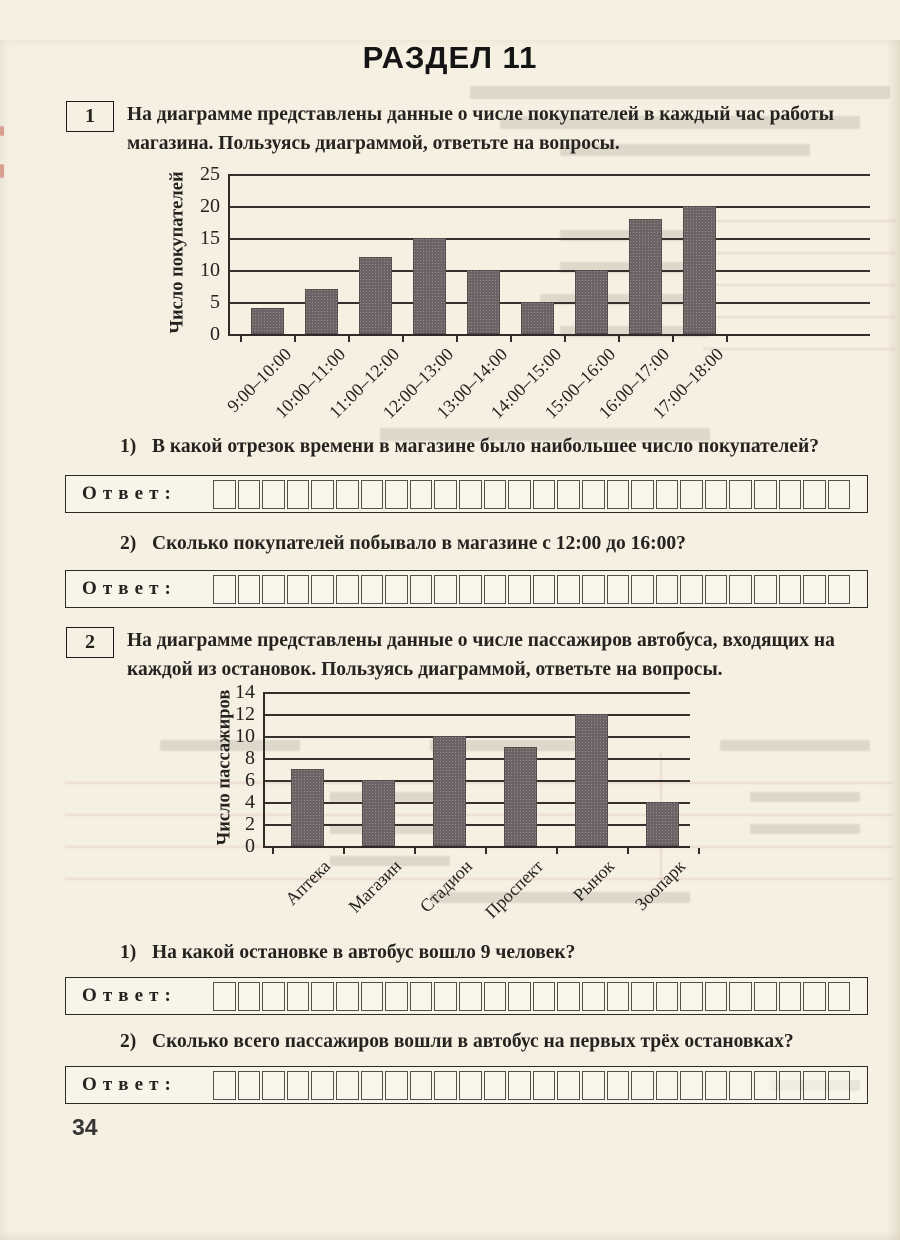 The image size is (900, 1240). I want to click on plot-area, so click(481, 773).